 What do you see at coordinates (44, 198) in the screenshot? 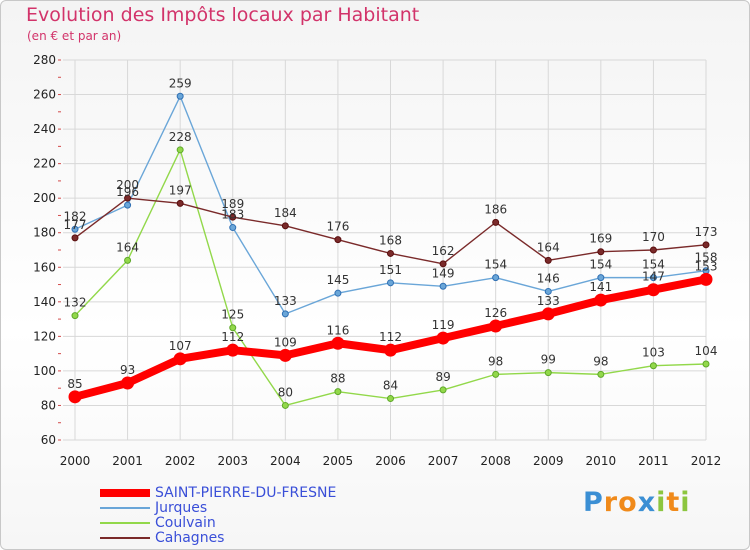
I see `y-tick-label: 200` at bounding box center [44, 198].